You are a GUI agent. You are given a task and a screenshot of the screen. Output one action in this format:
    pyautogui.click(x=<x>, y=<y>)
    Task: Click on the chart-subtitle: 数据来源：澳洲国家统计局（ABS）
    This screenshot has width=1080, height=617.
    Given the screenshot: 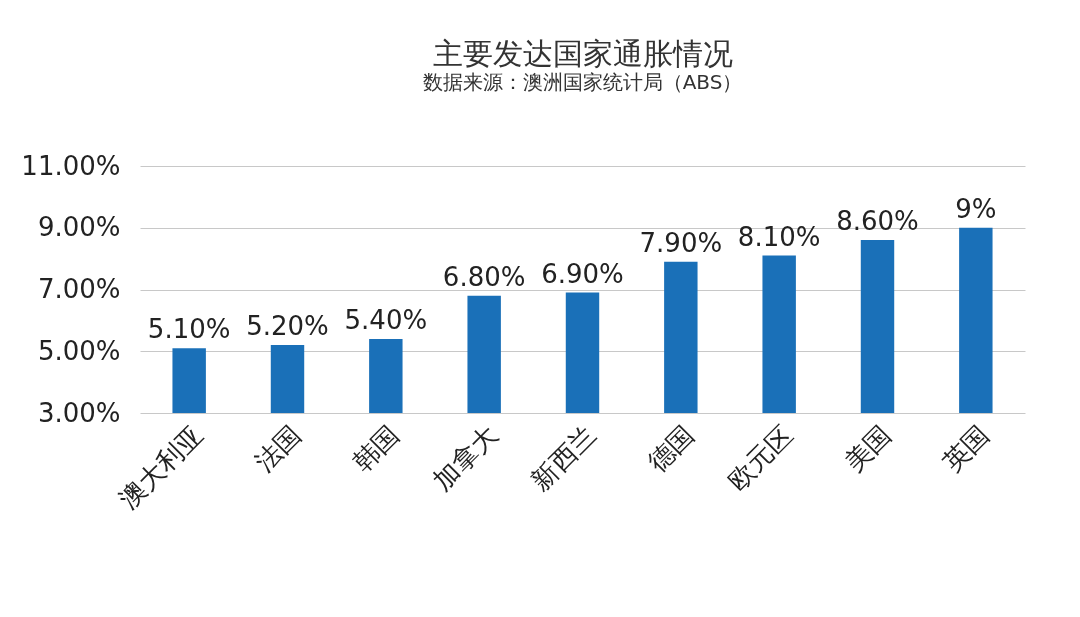 What is the action you would take?
    pyautogui.click(x=582, y=82)
    